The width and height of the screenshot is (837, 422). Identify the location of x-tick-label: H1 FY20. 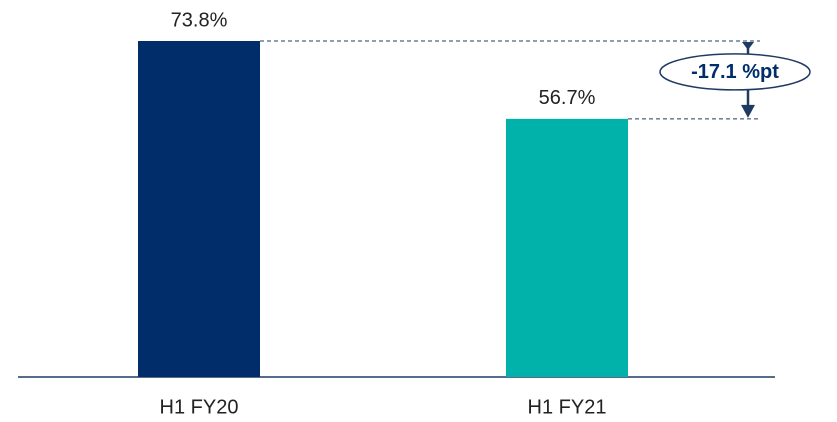
(199, 407).